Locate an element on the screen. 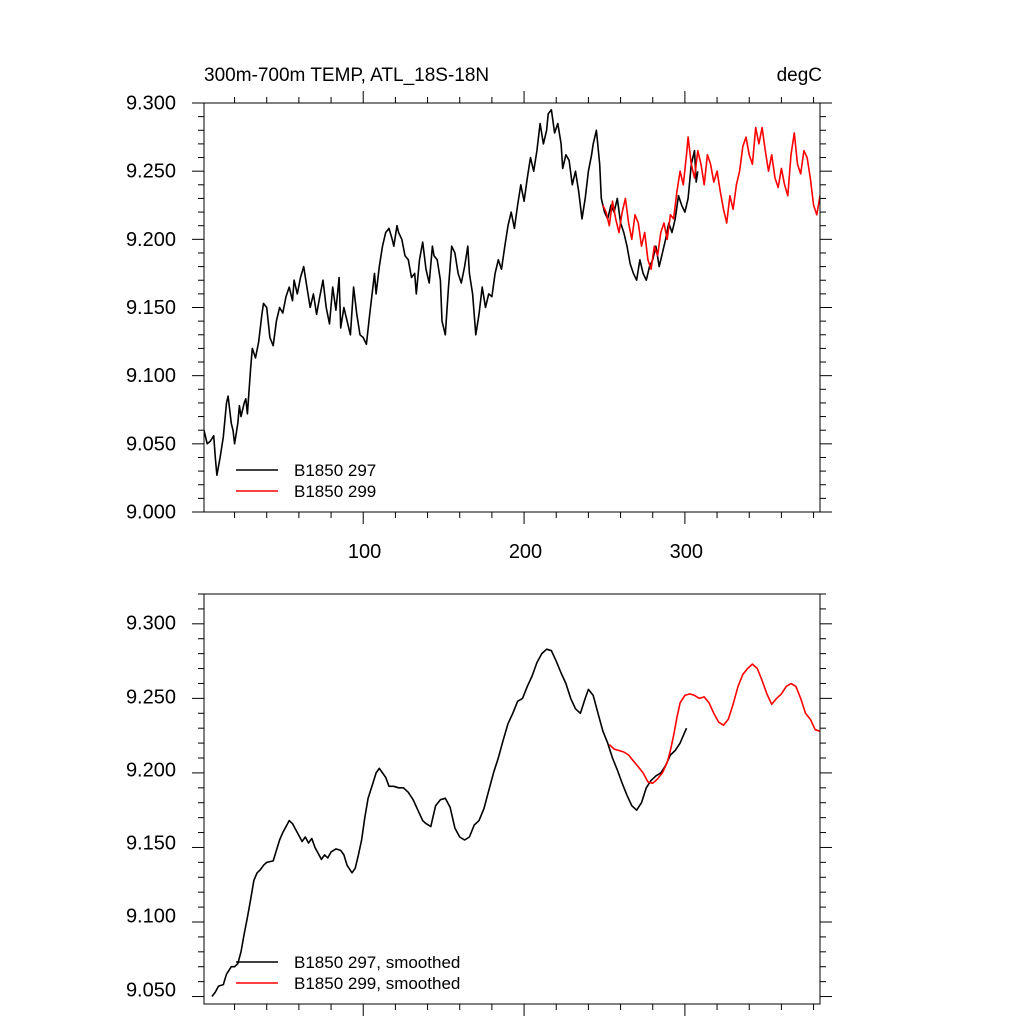 This screenshot has width=1024, height=1024. top-panel-units: degC is located at coordinates (799, 75).